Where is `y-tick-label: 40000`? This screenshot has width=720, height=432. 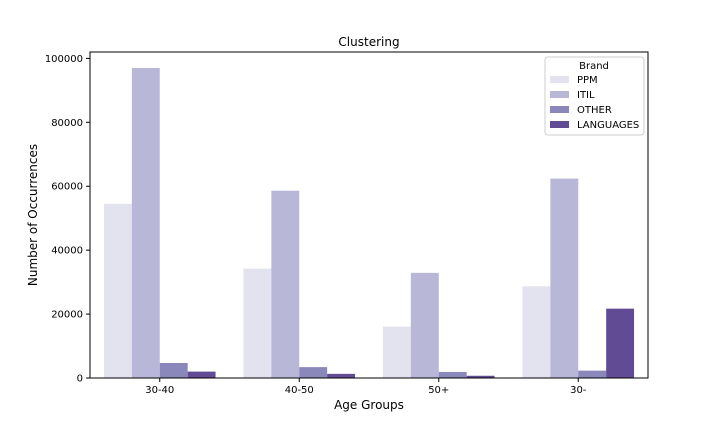 y-tick-label: 40000 is located at coordinates (67, 251).